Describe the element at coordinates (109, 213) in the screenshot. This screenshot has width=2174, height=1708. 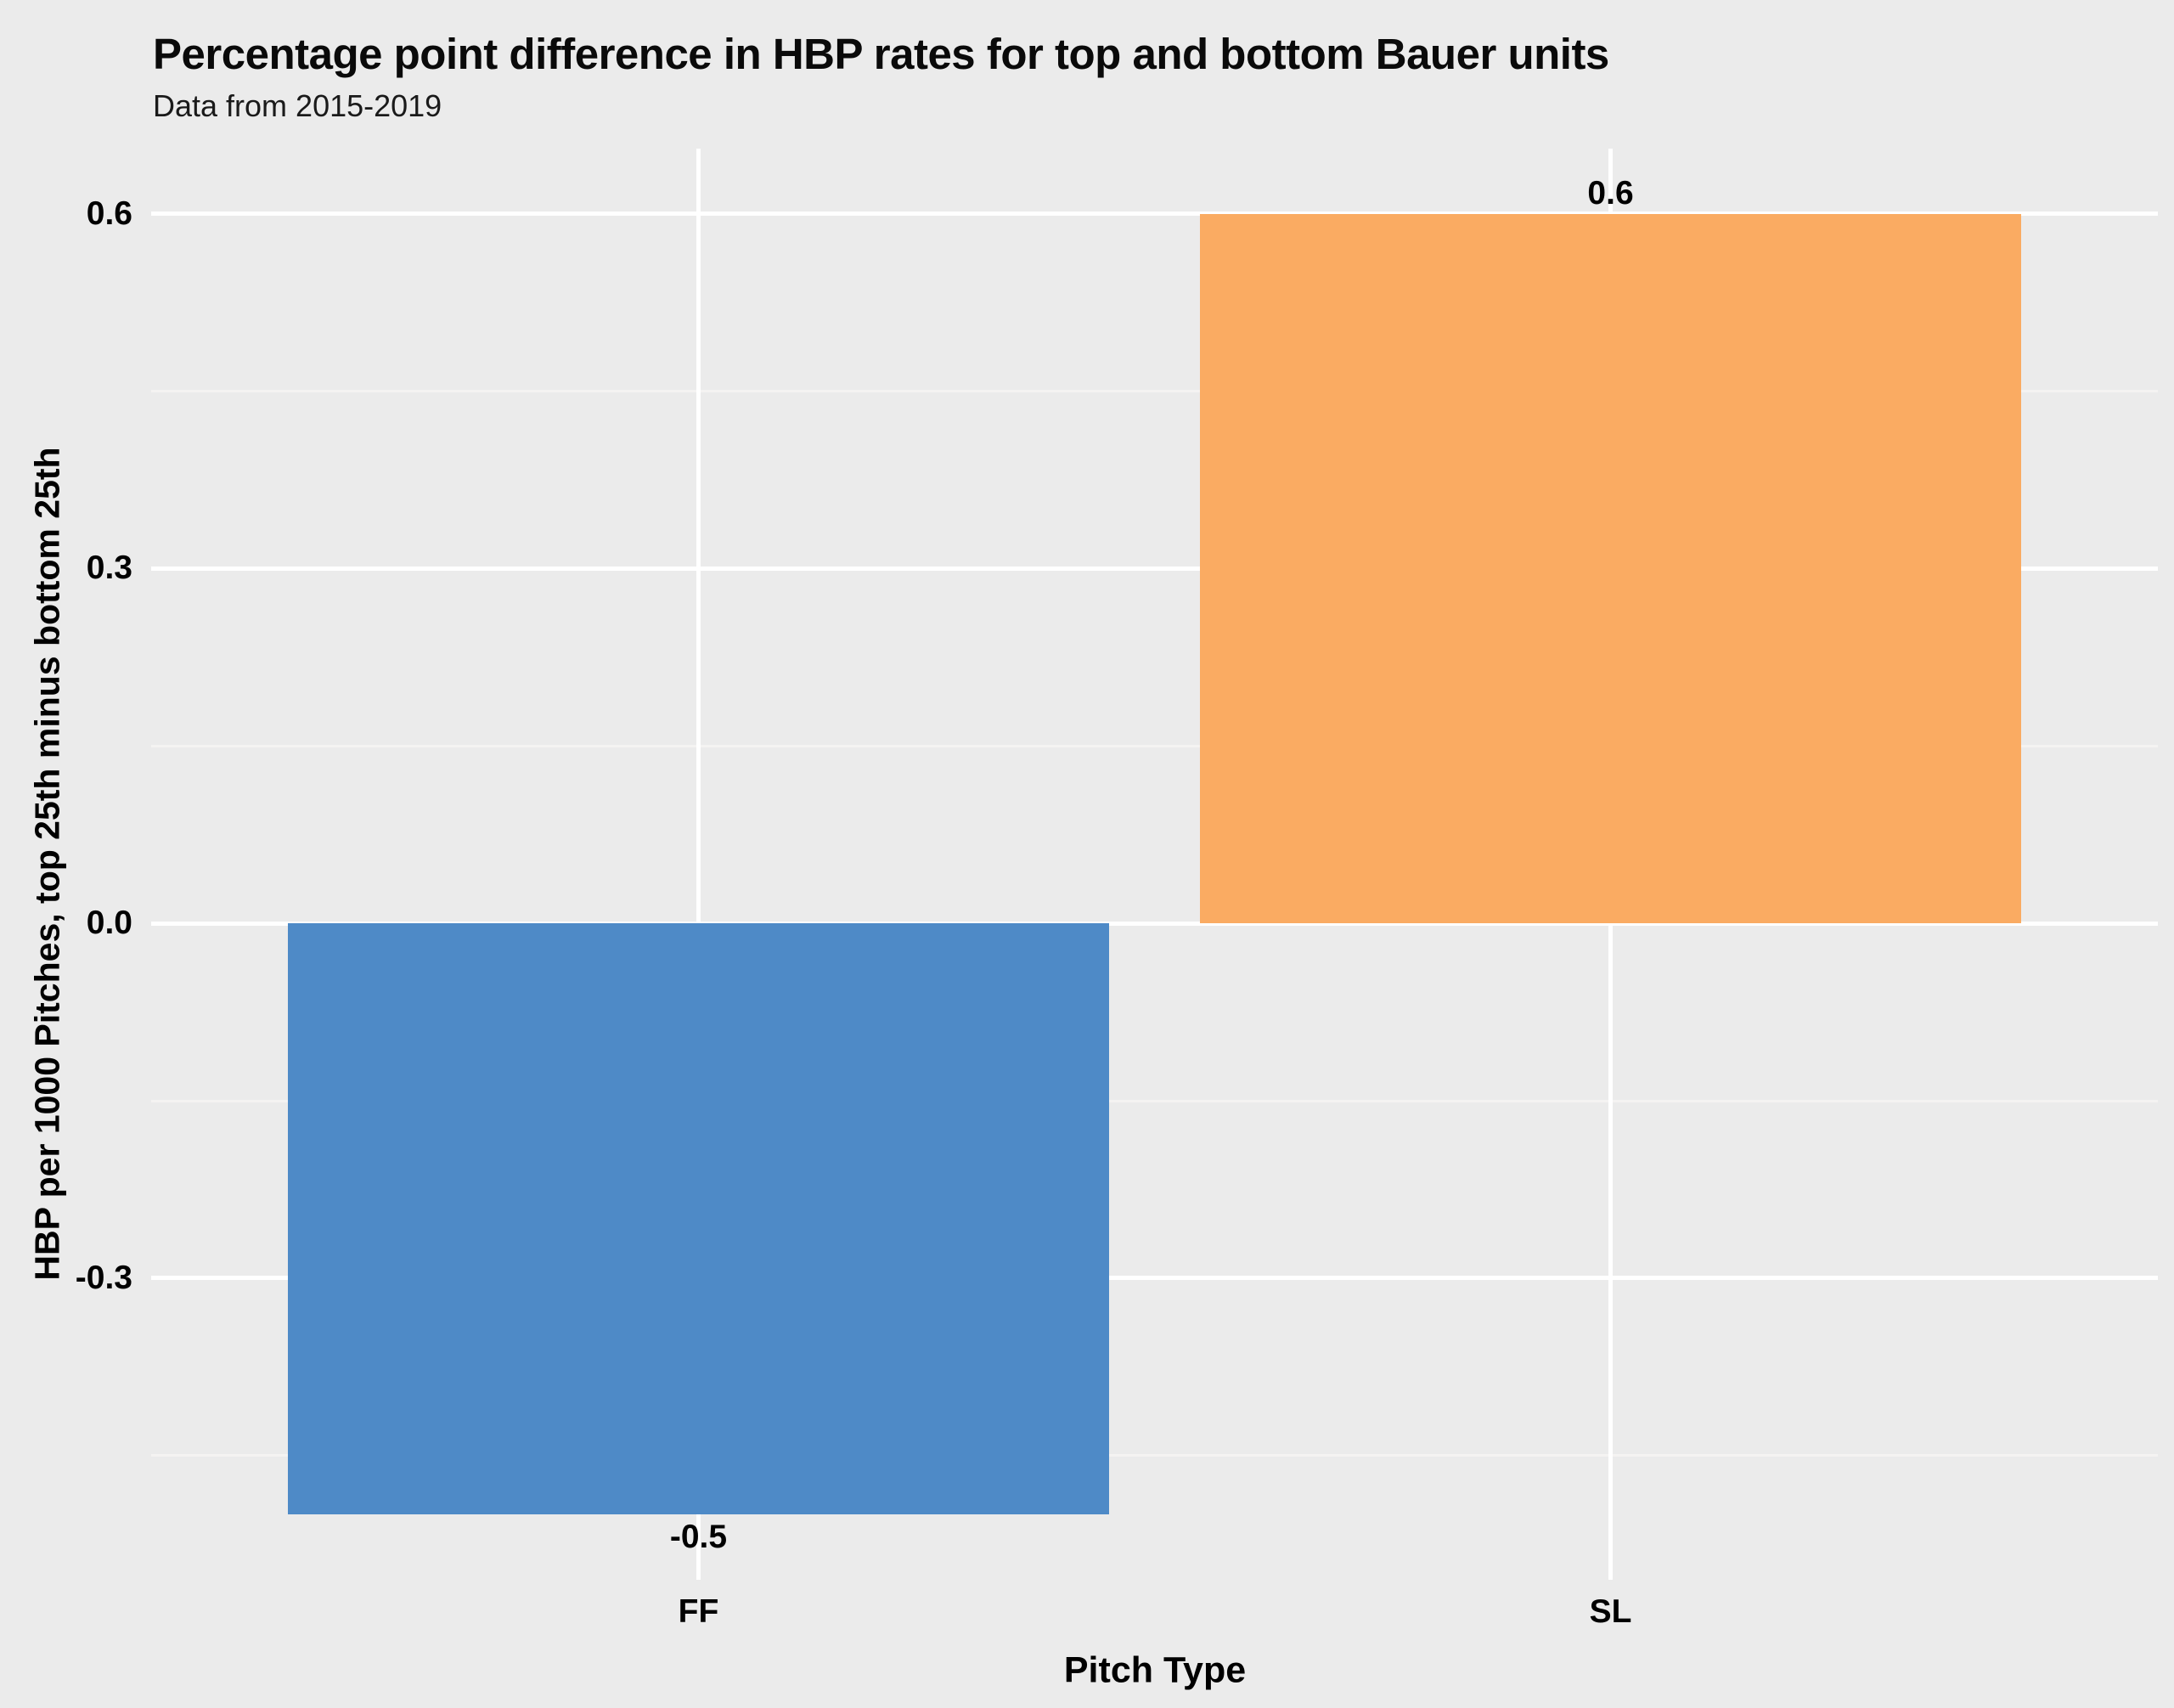
I see `y-tick-label: 0.6` at that location.